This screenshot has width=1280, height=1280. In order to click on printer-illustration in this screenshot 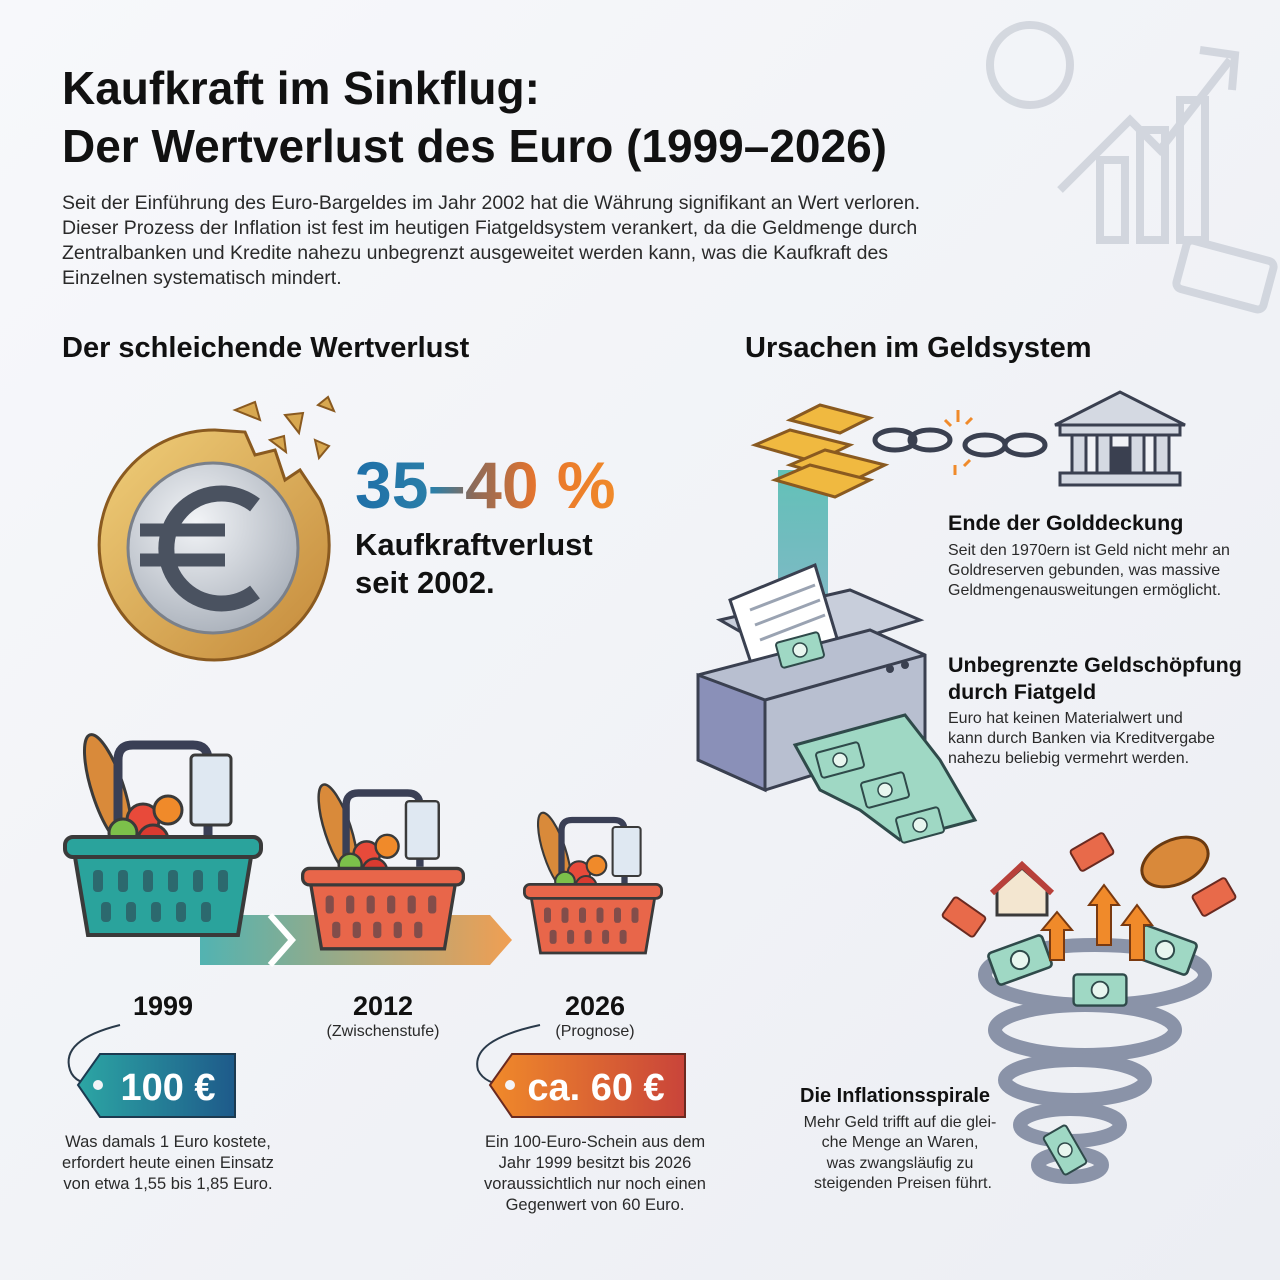, I will do `click(837, 703)`.